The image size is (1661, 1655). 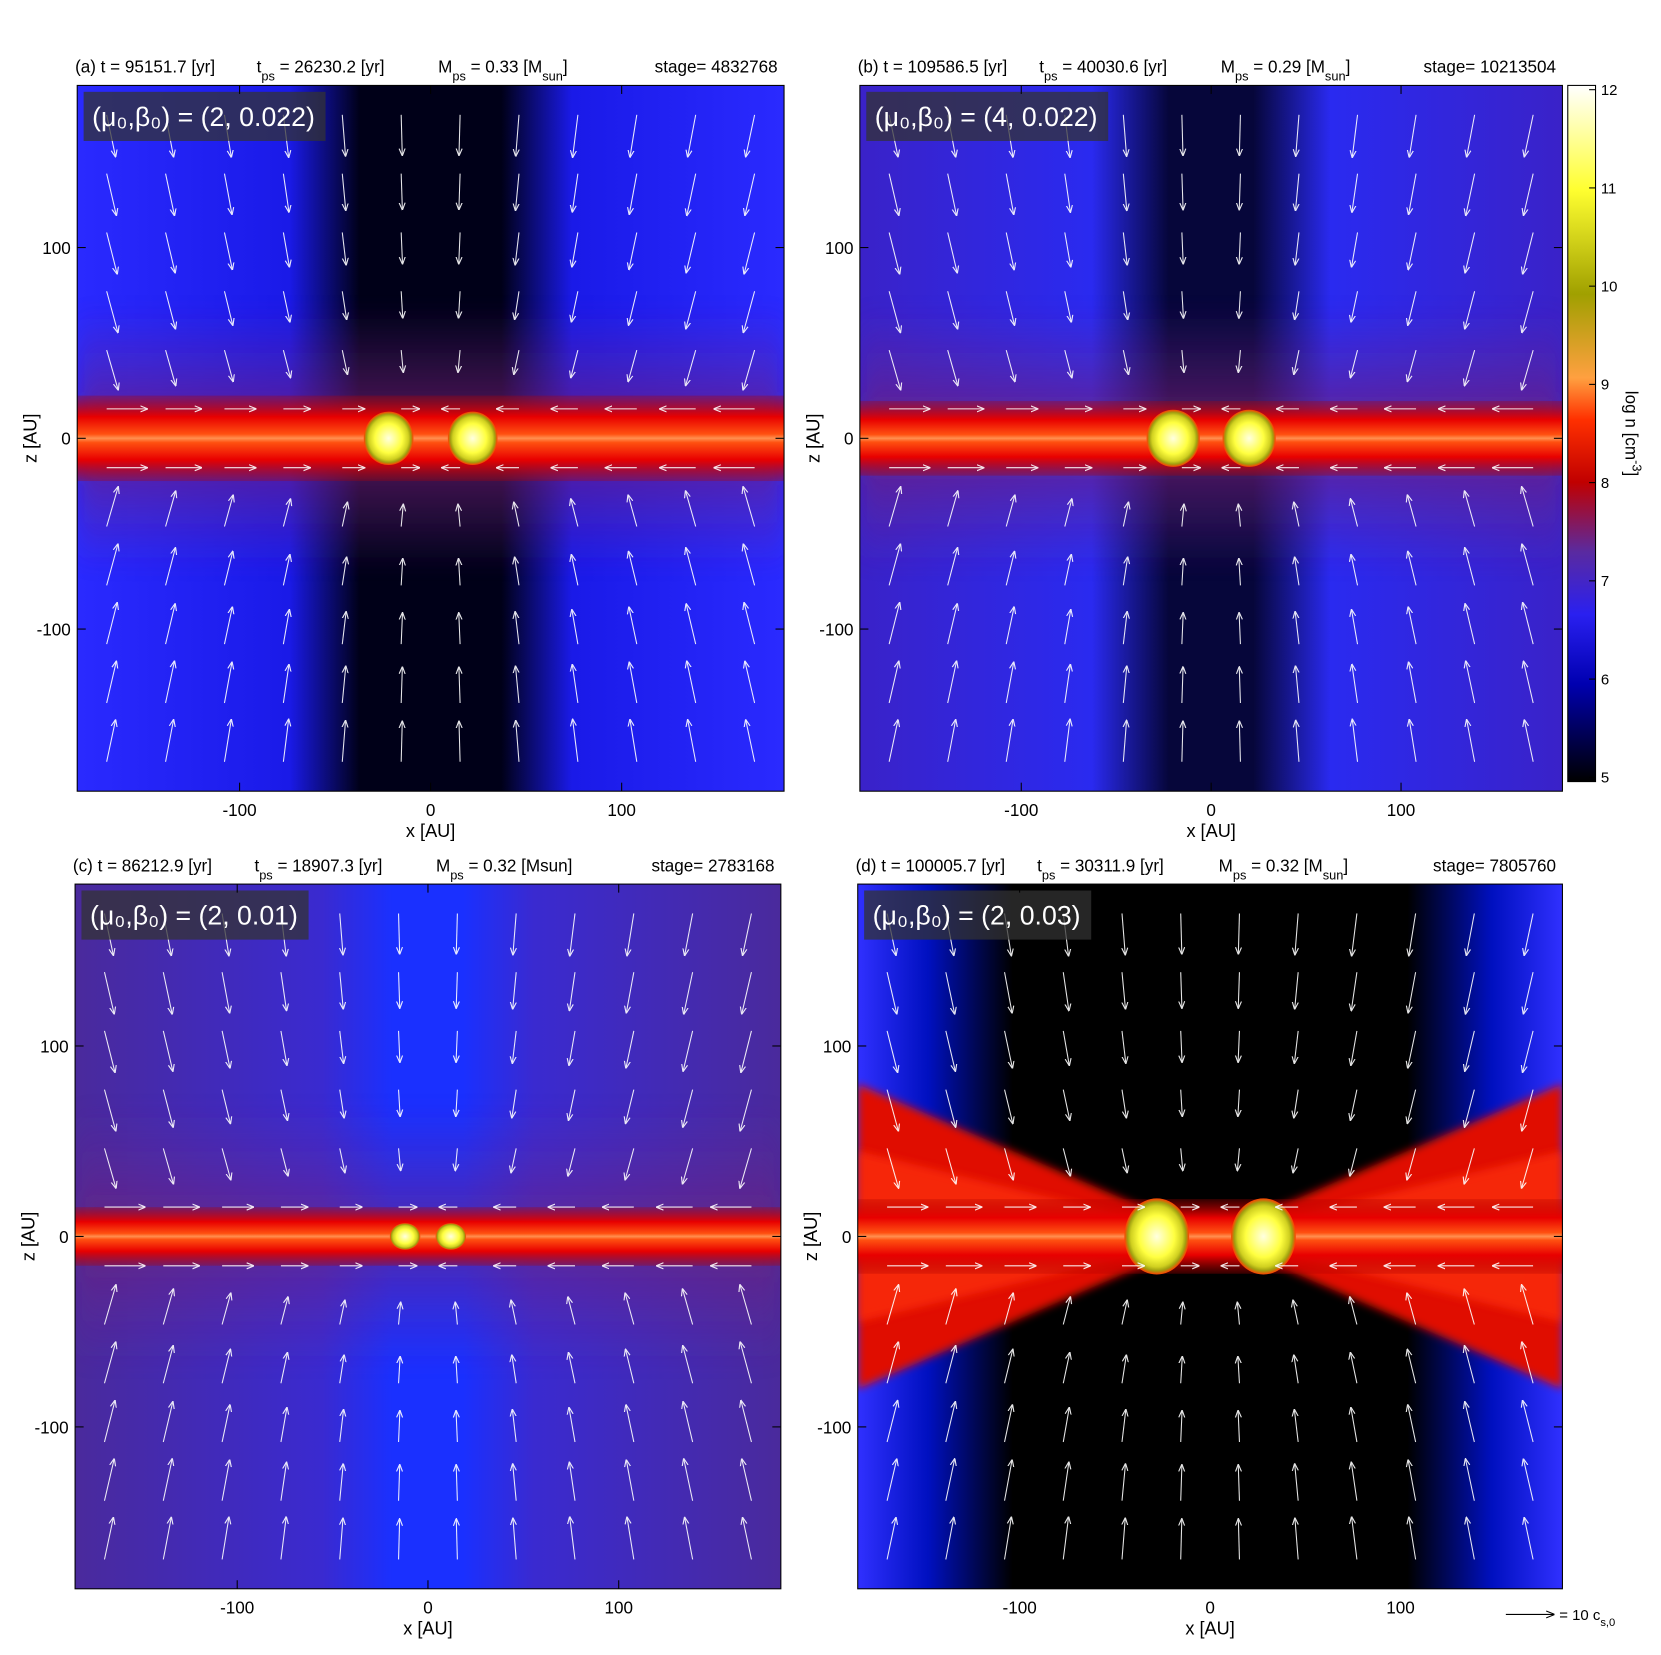 I want to click on text-segment: t, so click(x=1041, y=67).